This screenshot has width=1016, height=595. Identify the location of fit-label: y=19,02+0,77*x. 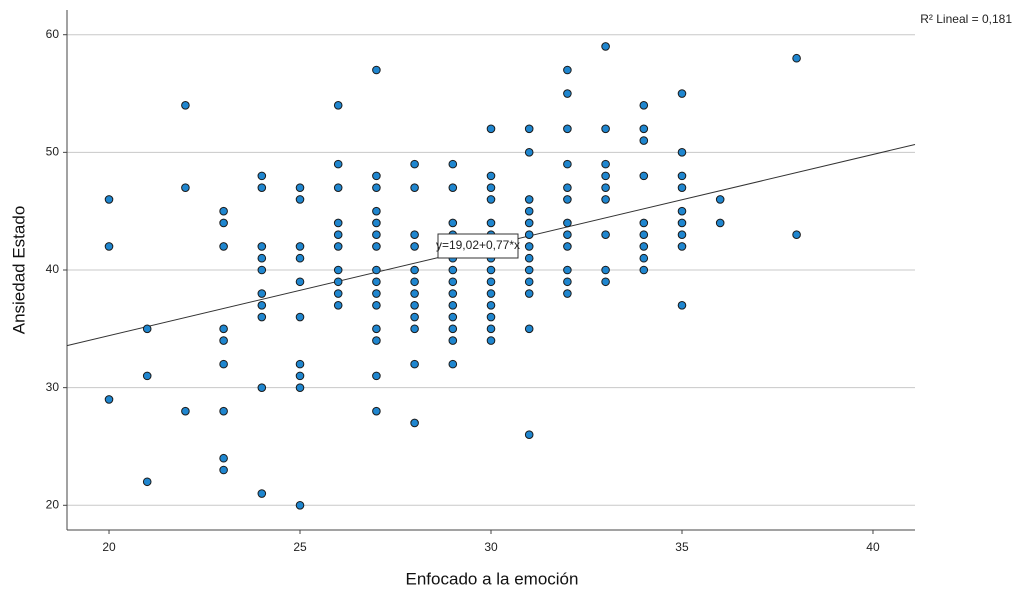
(478, 245).